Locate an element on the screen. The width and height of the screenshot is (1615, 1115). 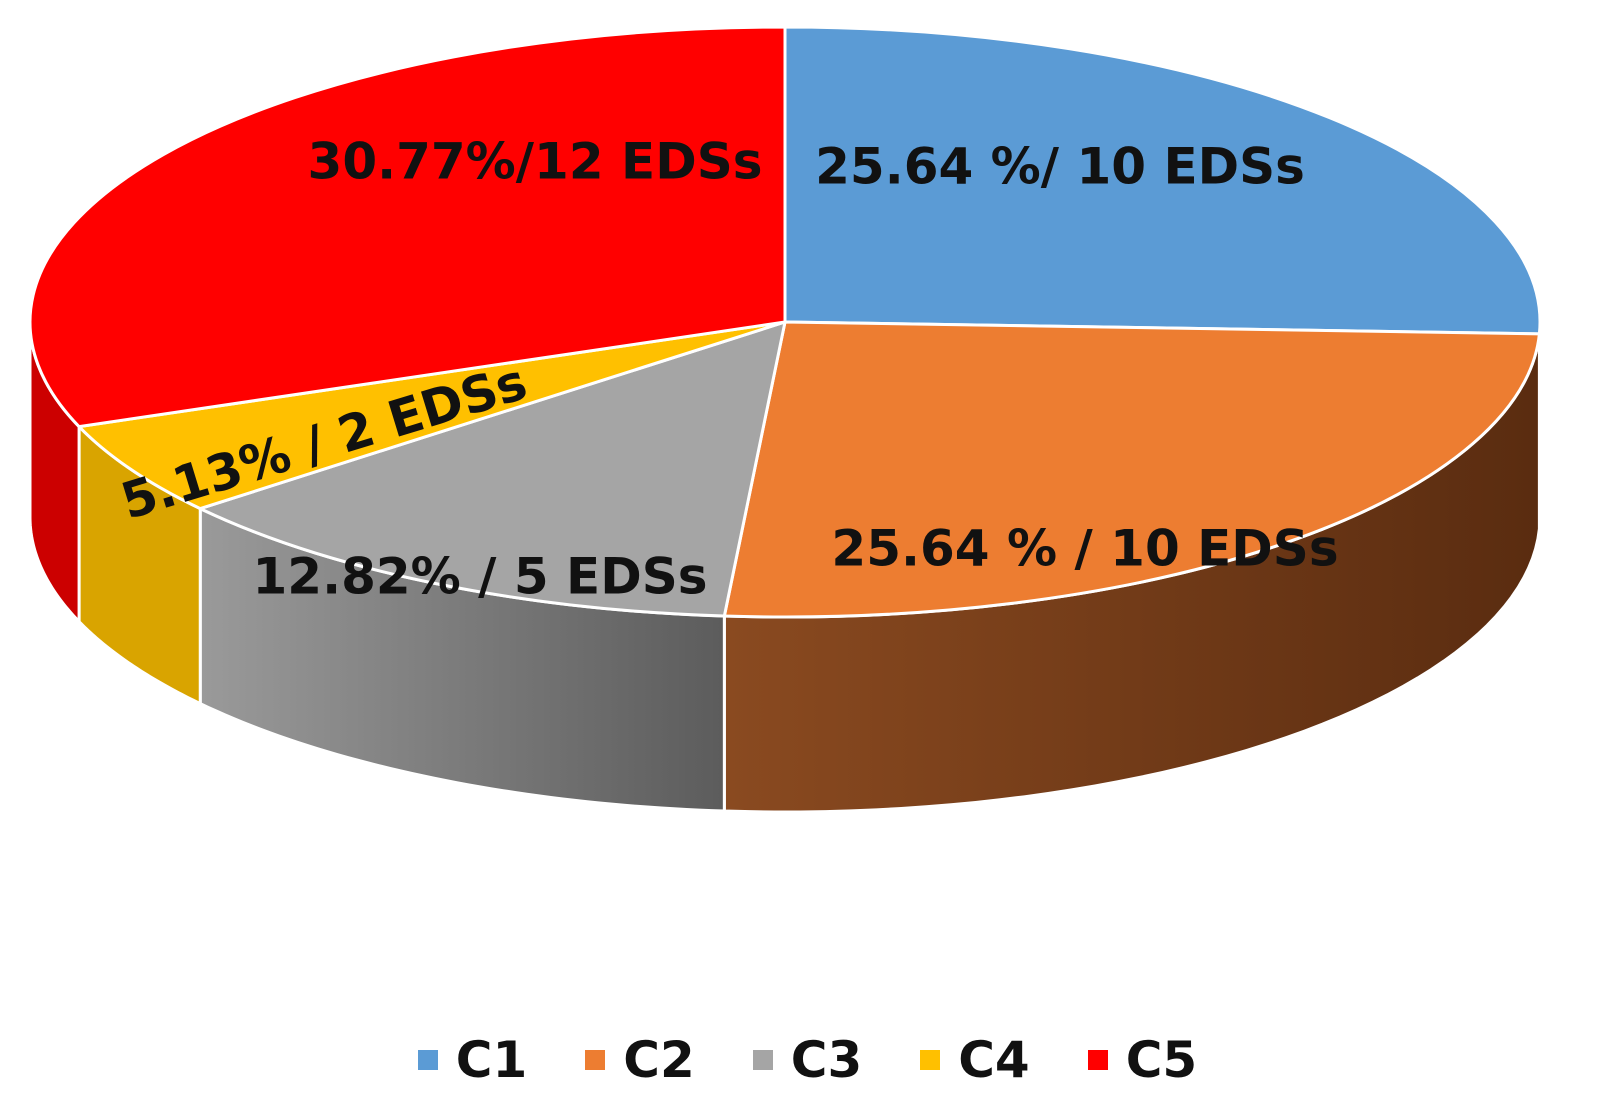
legend-item-c4: C4 is located at coordinates (975, 1060).